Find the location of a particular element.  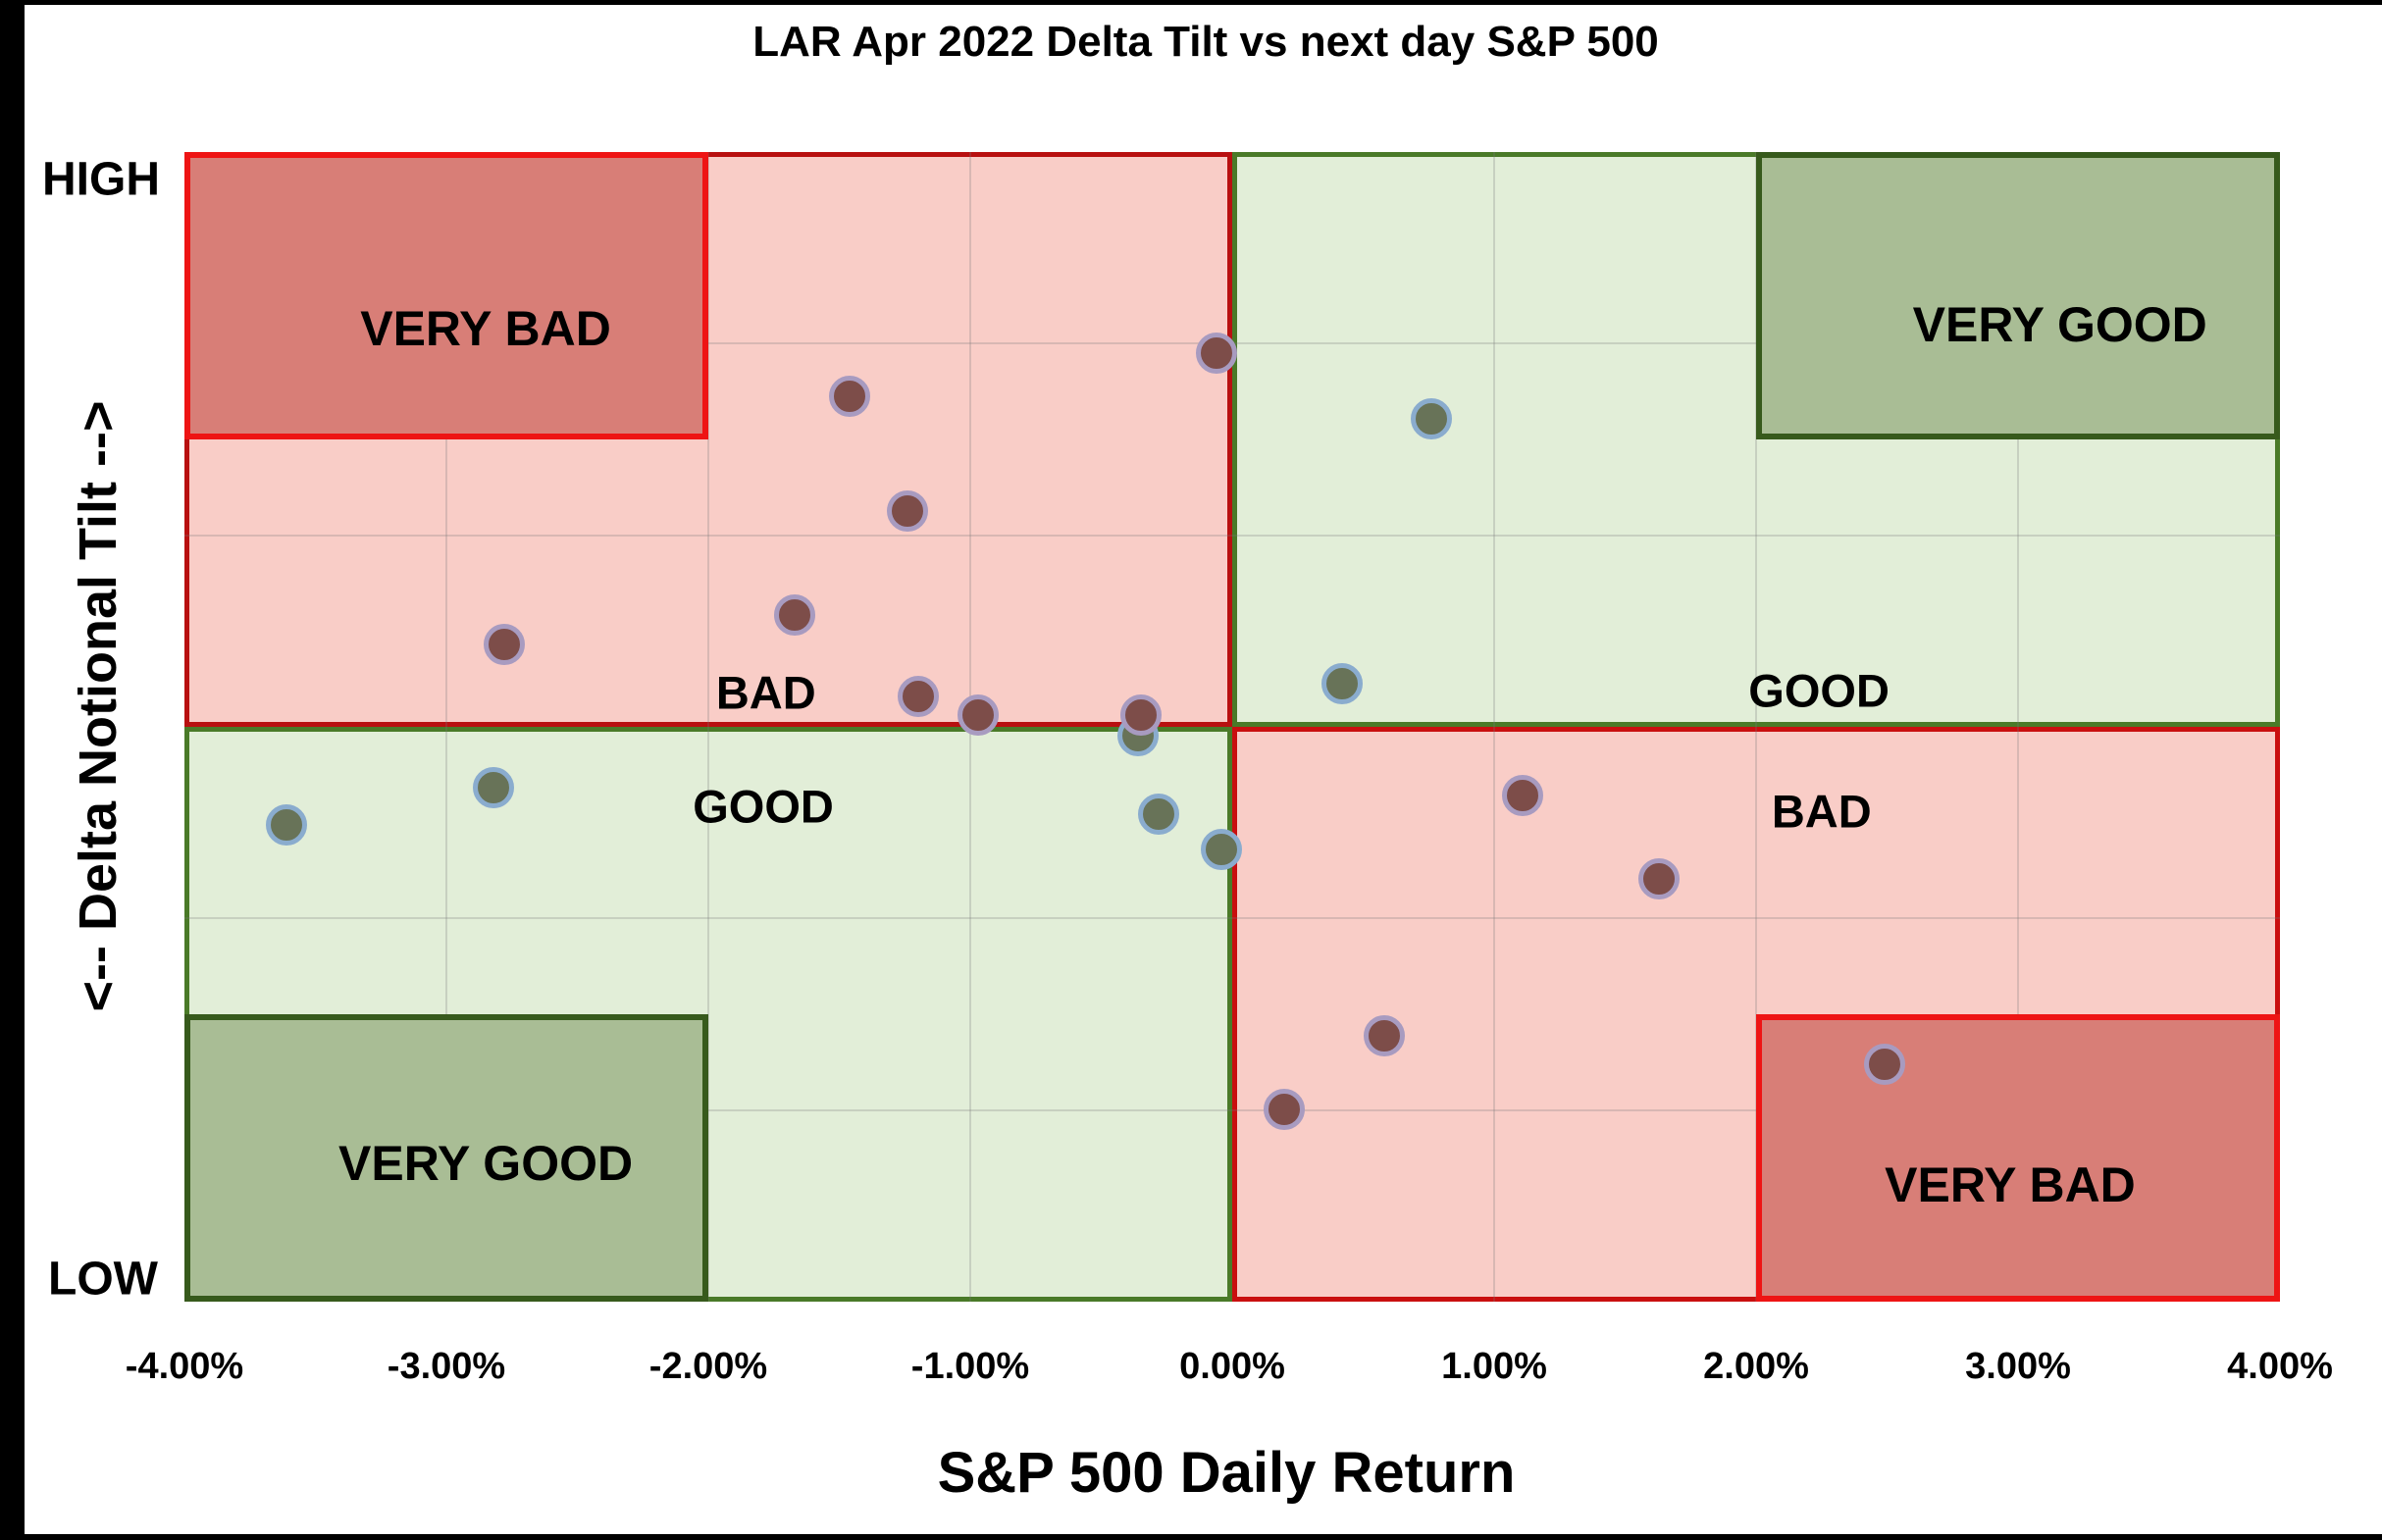

x-tick-label: 1.00% is located at coordinates (1494, 1366).